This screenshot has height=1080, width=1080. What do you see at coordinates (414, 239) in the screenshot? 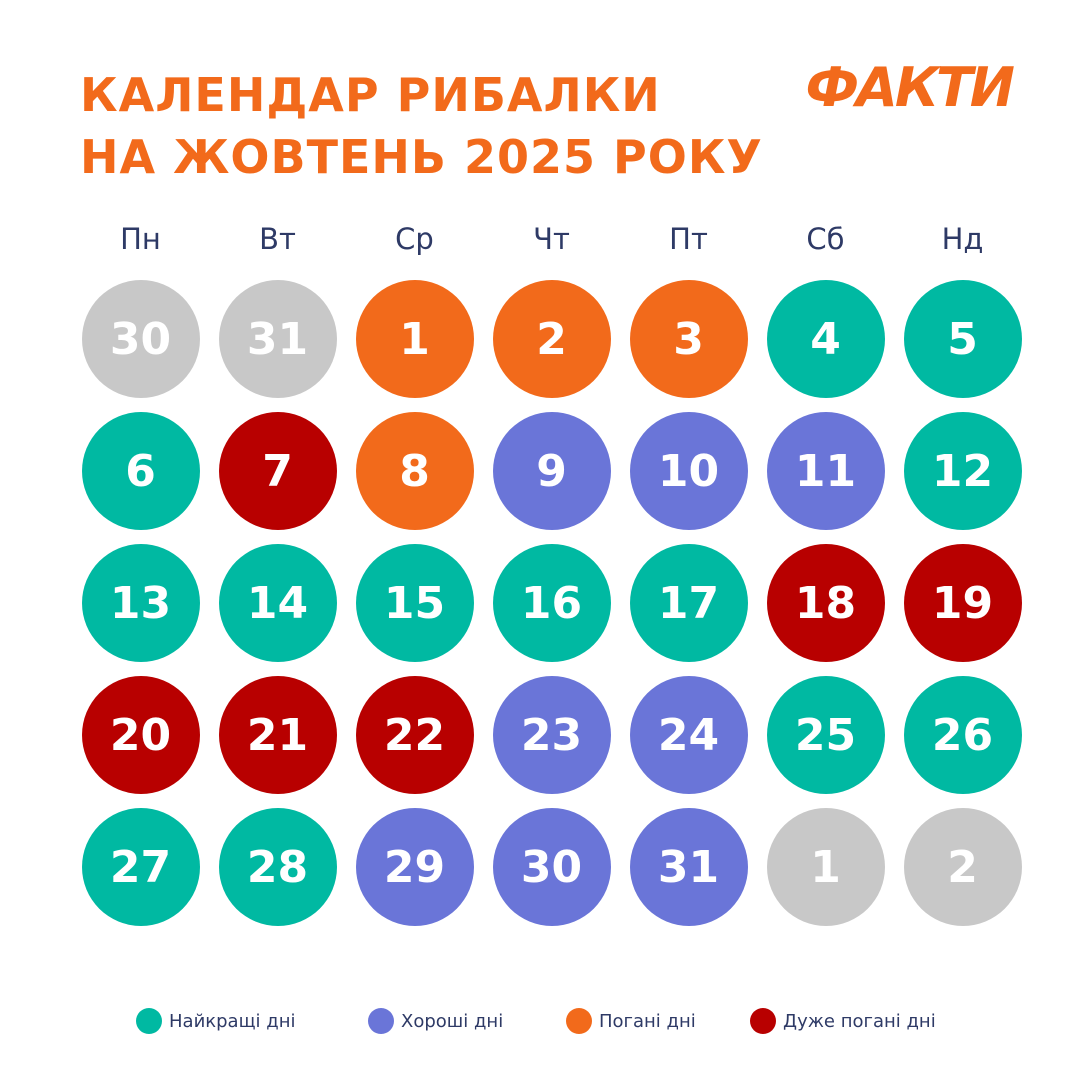
I see `weekday-label: Ср` at bounding box center [414, 239].